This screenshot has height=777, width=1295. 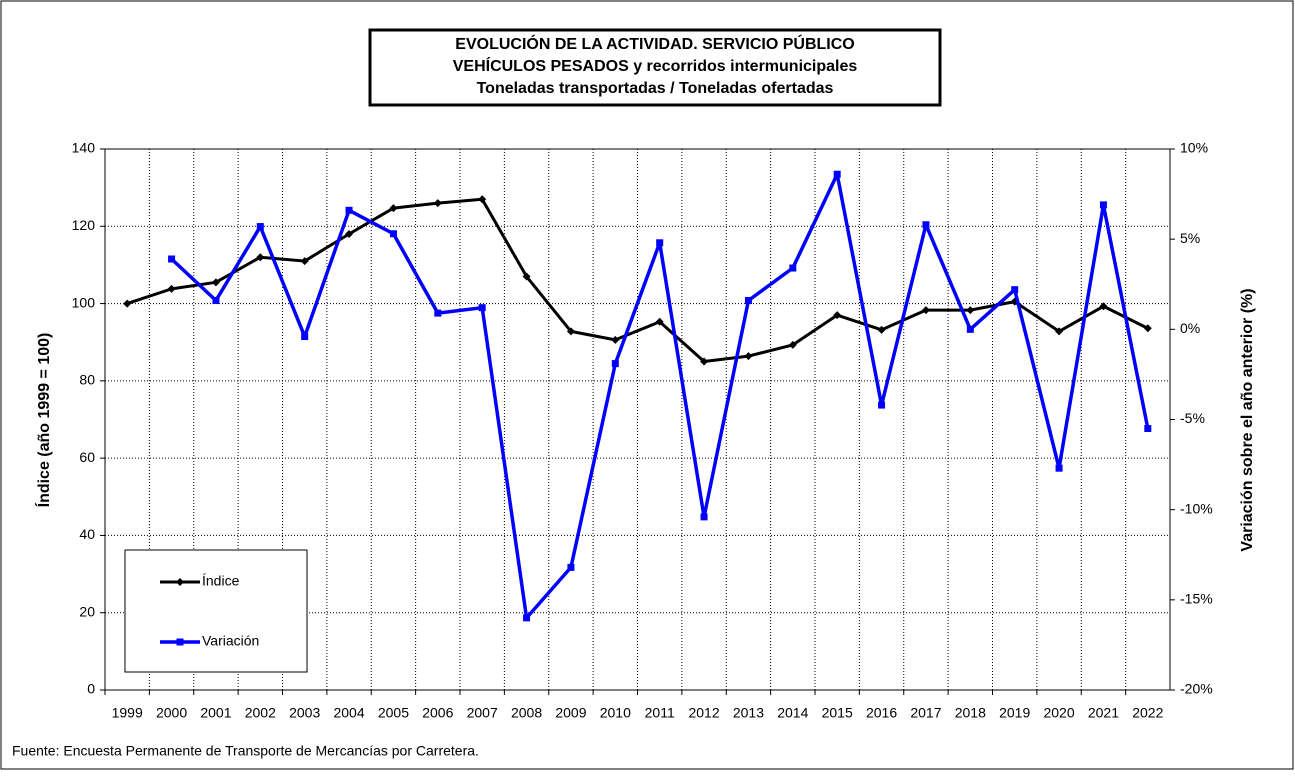 What do you see at coordinates (837, 713) in the screenshot?
I see `x-tick-label: 2015` at bounding box center [837, 713].